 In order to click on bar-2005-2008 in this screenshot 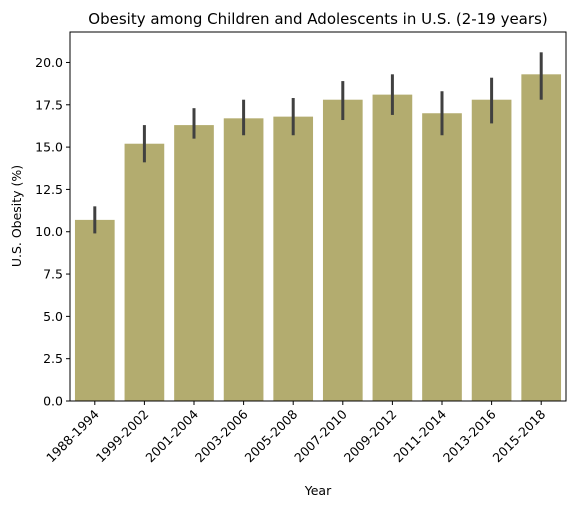, I will do `click(293, 258)`.